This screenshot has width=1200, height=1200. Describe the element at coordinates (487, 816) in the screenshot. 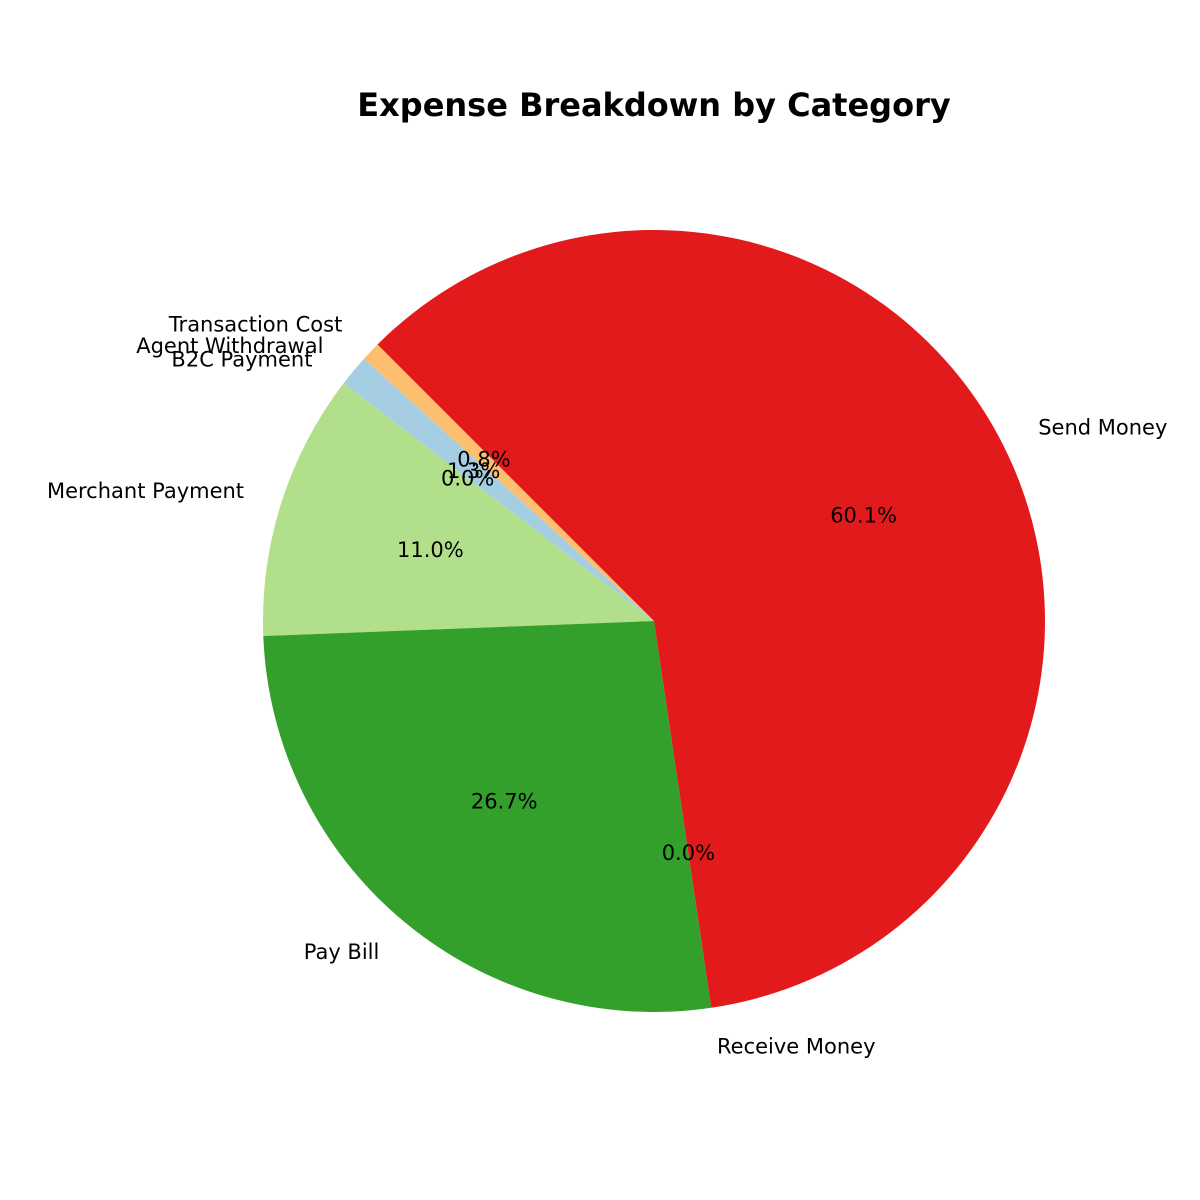

I see `slice-pay-bill` at that location.